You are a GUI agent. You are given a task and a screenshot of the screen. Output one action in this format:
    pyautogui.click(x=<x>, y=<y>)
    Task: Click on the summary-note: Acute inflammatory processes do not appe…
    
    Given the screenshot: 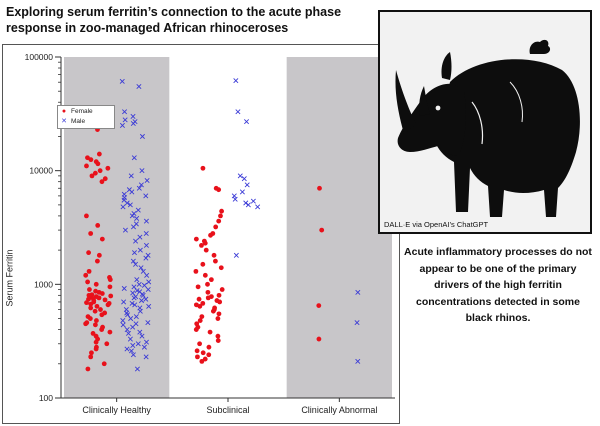 What is the action you would take?
    pyautogui.click(x=498, y=285)
    